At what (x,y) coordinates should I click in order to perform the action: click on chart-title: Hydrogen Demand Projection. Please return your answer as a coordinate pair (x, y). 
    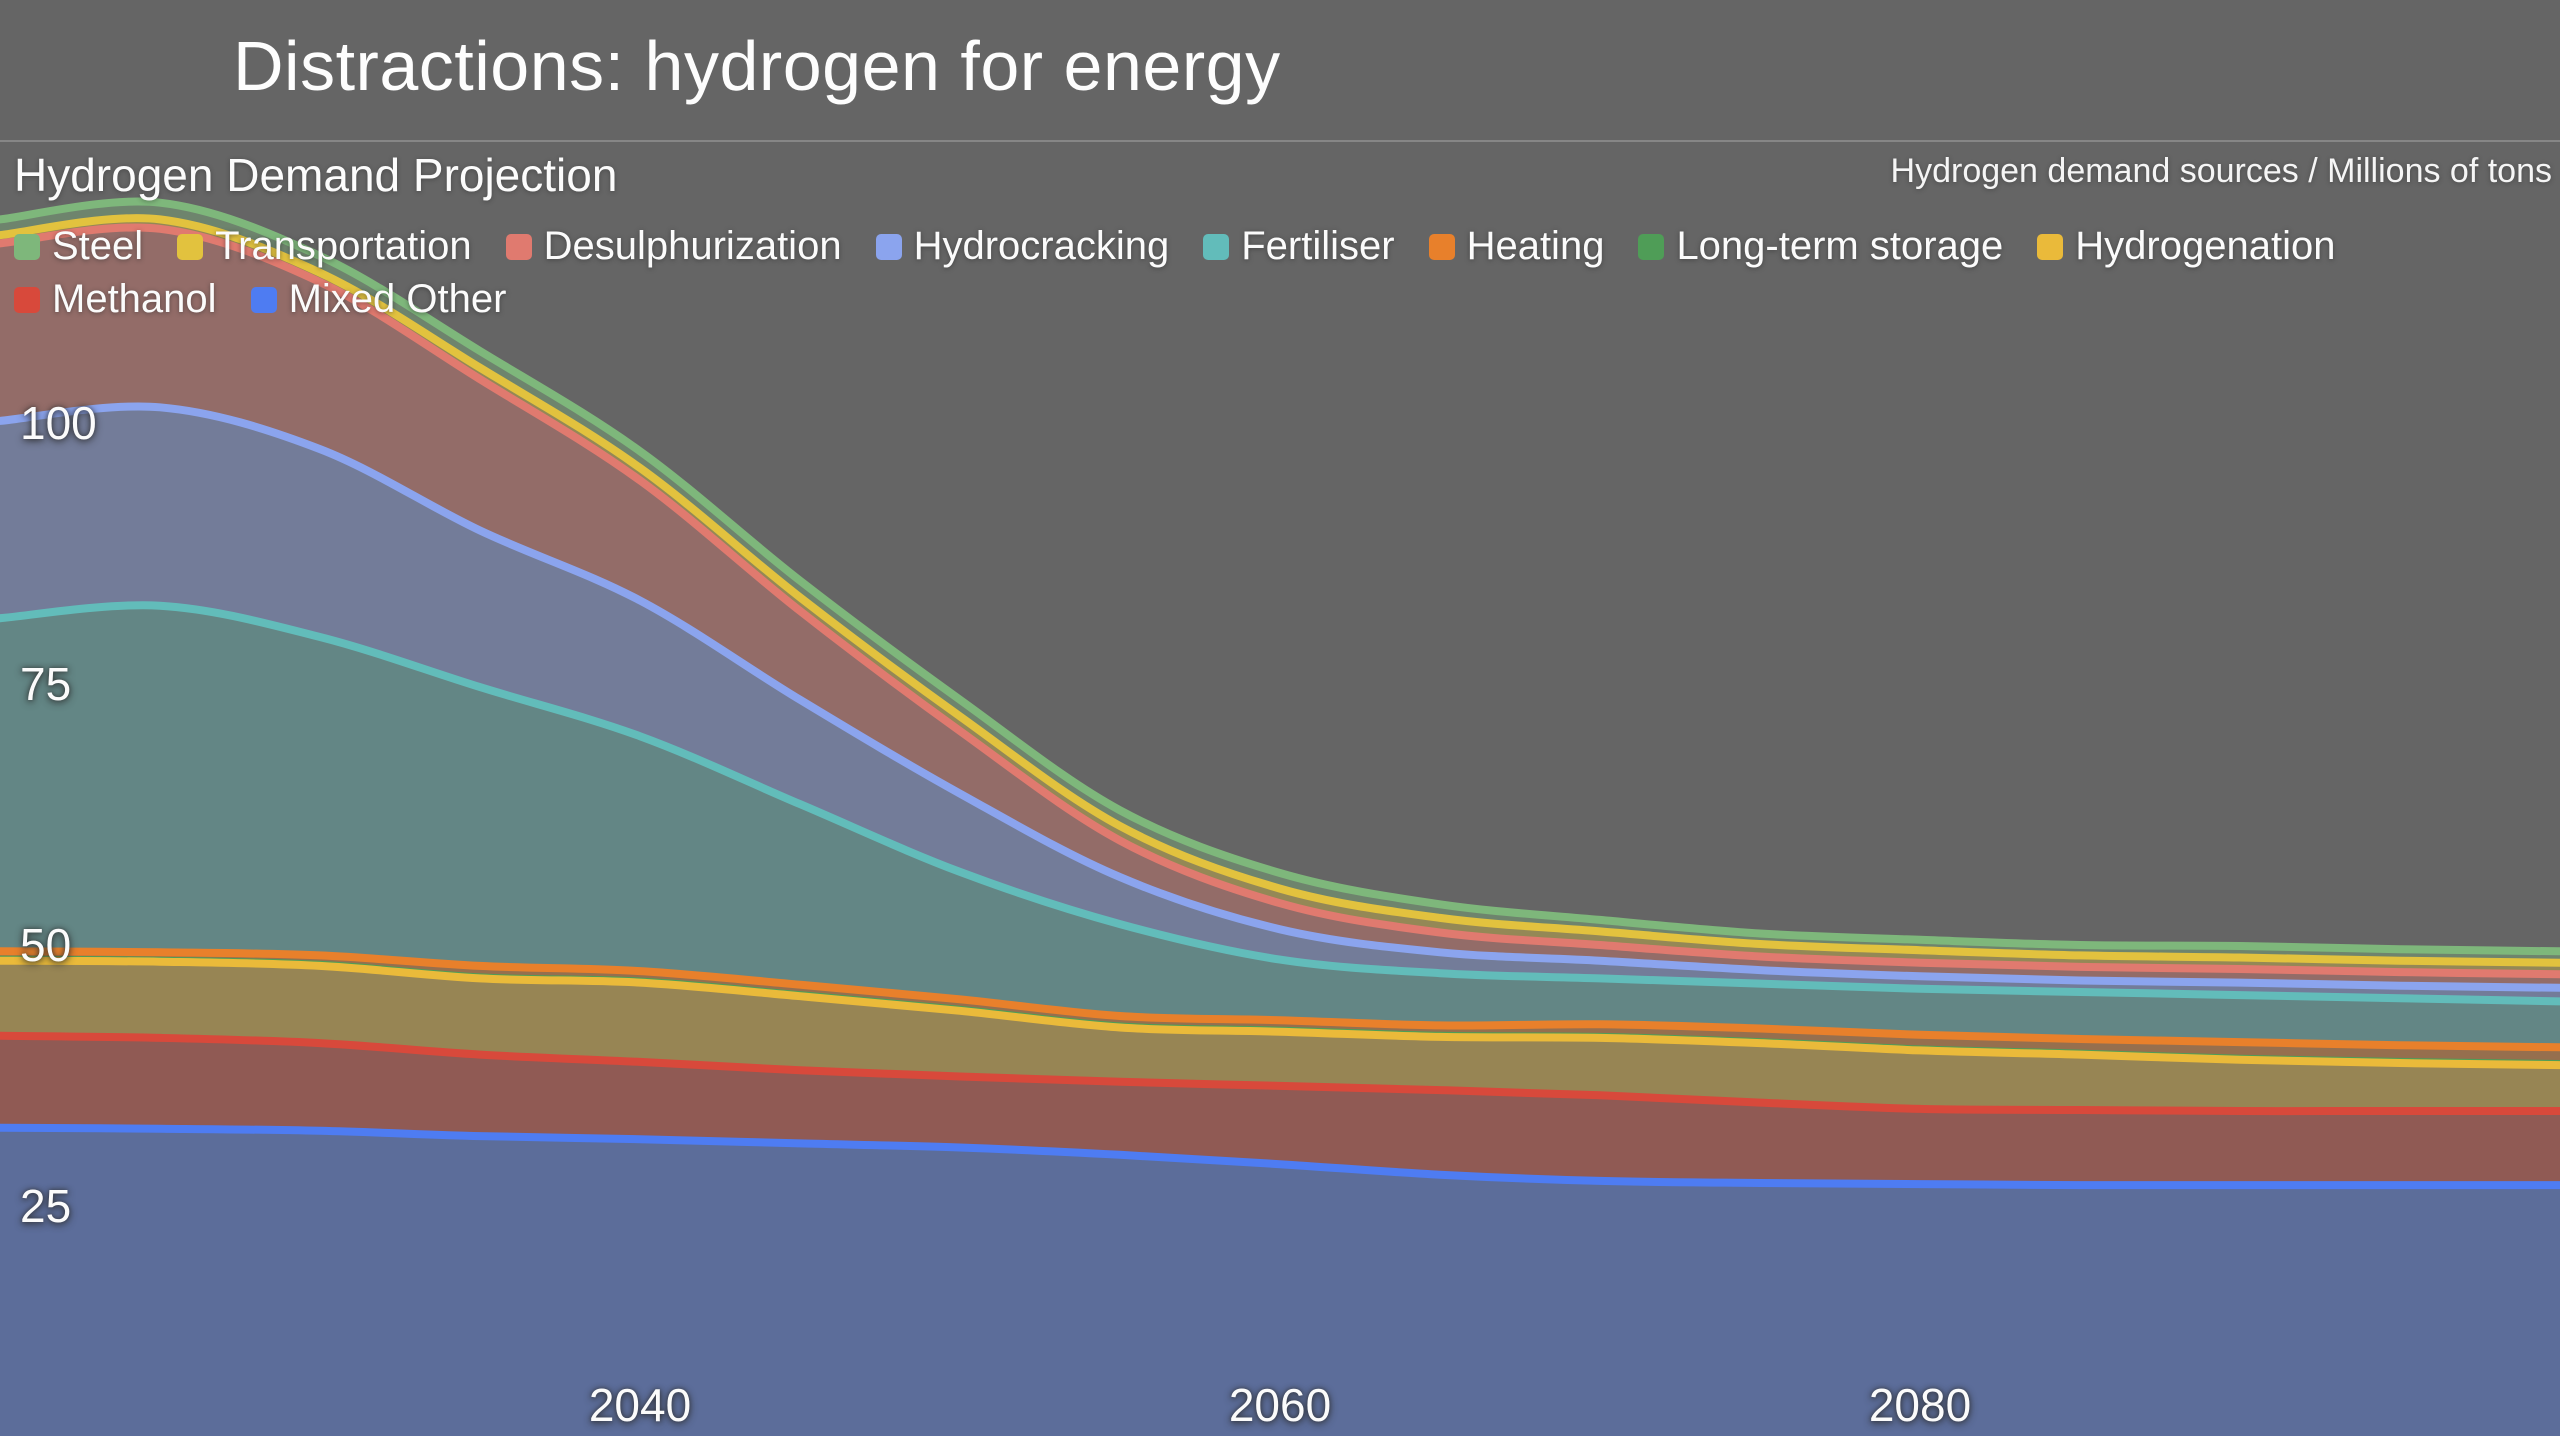
    Looking at the image, I should click on (316, 175).